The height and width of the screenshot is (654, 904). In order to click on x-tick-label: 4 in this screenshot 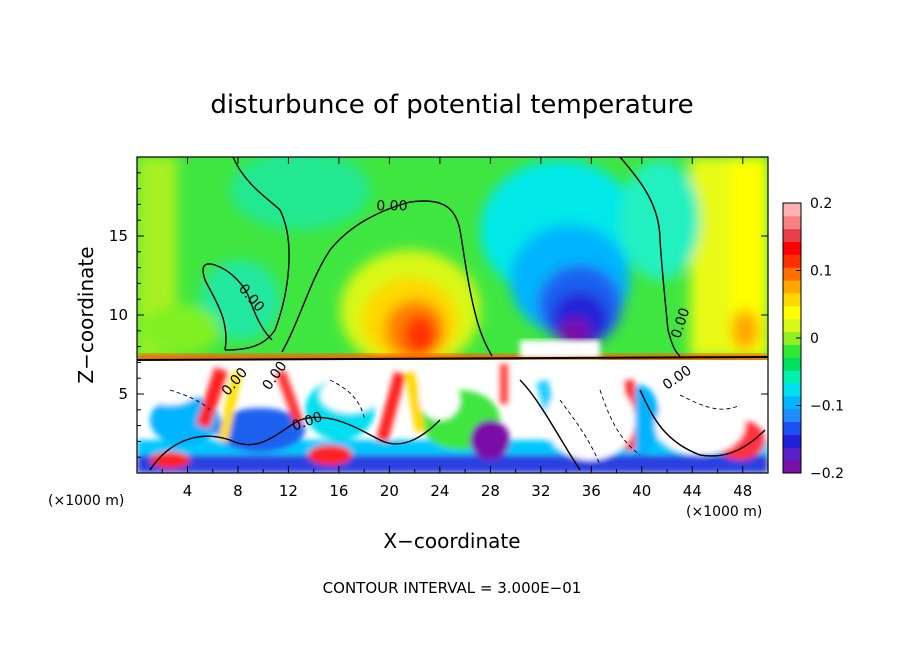, I will do `click(188, 491)`.